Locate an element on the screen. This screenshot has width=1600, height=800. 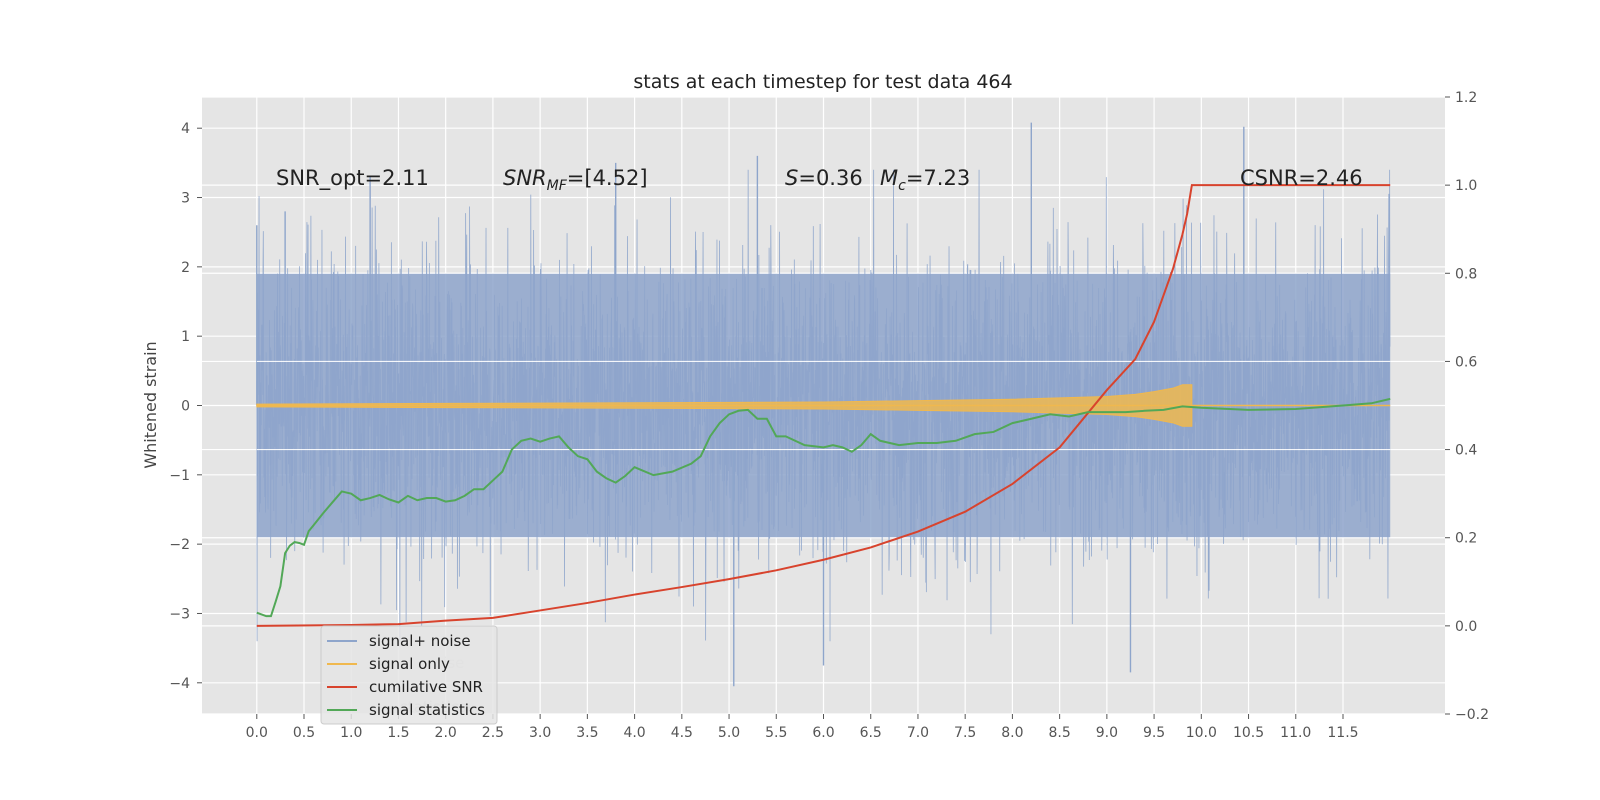
y-tick-label: 4 is located at coordinates (185, 129).